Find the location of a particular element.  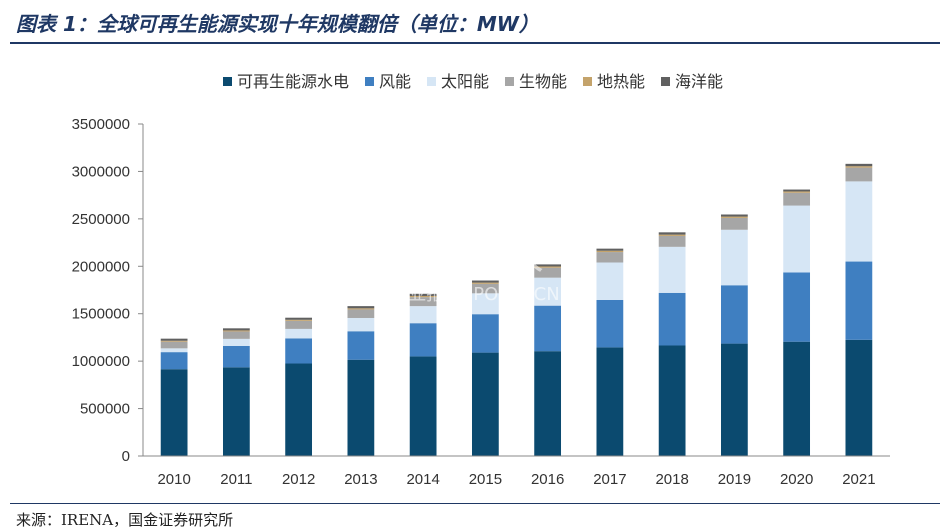

x-tick-label: 2010 is located at coordinates (173, 479).